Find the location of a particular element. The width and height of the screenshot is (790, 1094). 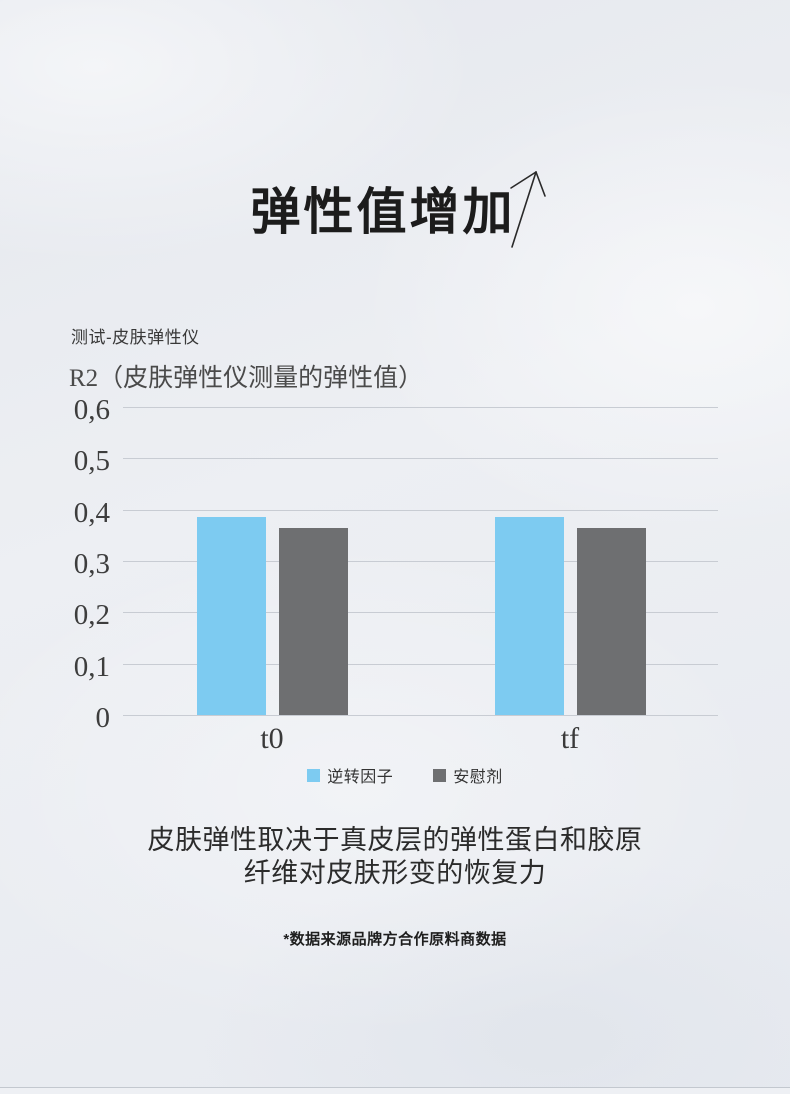

description-text: 皮肤弹性取决于真皮层的弹性蛋白和胶原 纤维对皮肤形变的恢复力 is located at coordinates (395, 857).